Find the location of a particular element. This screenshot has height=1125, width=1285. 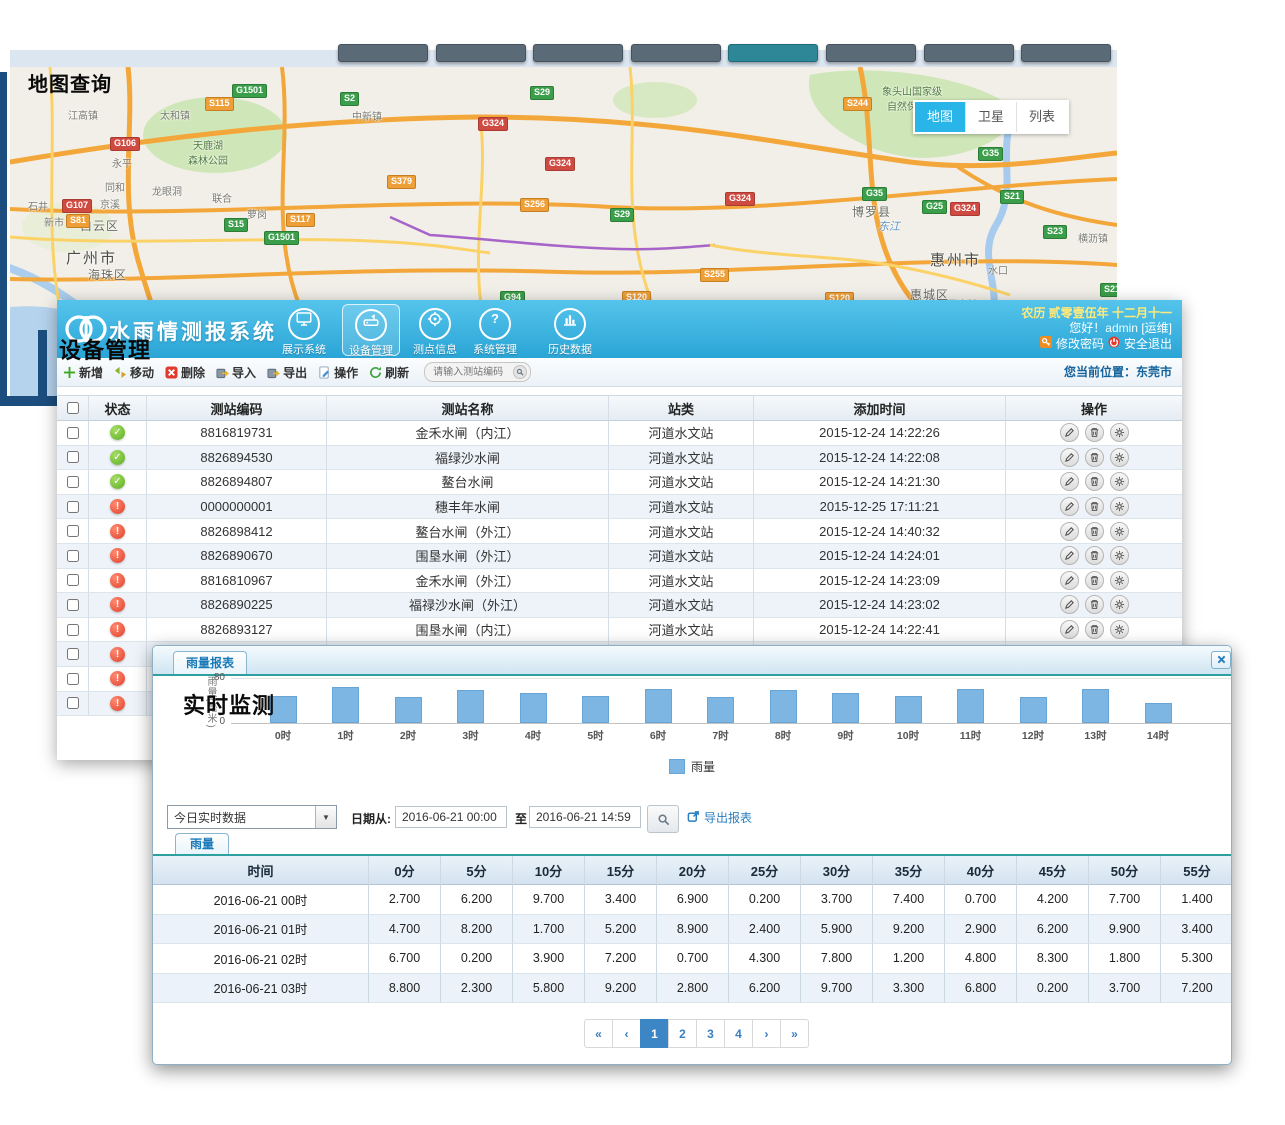

row-checkbox-cell is located at coordinates (73, 630).